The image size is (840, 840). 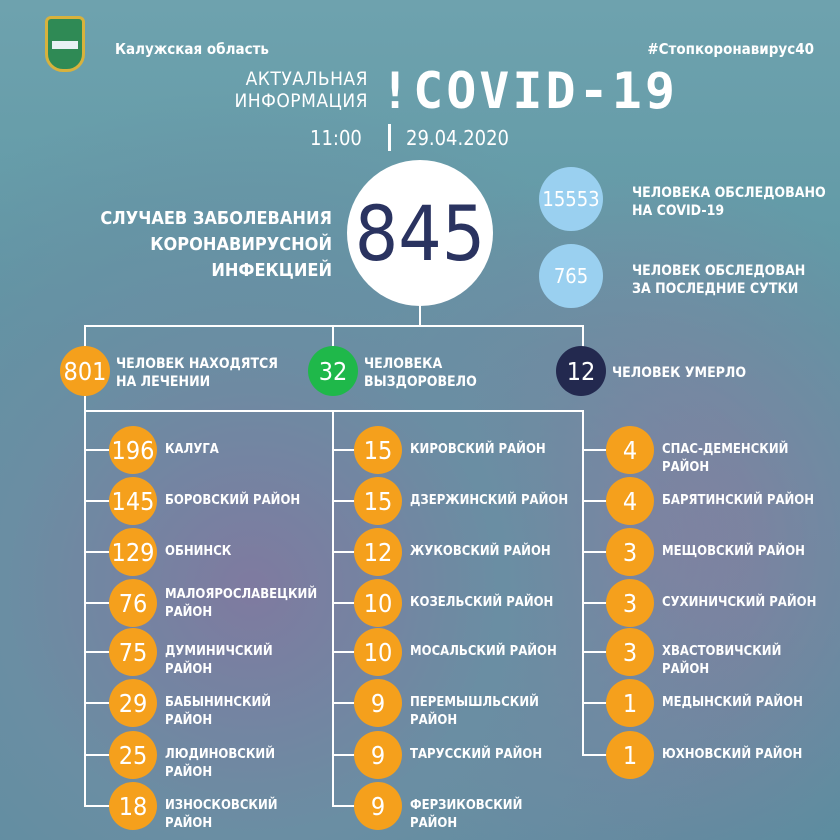 I want to click on district-value: 129, so click(x=133, y=552).